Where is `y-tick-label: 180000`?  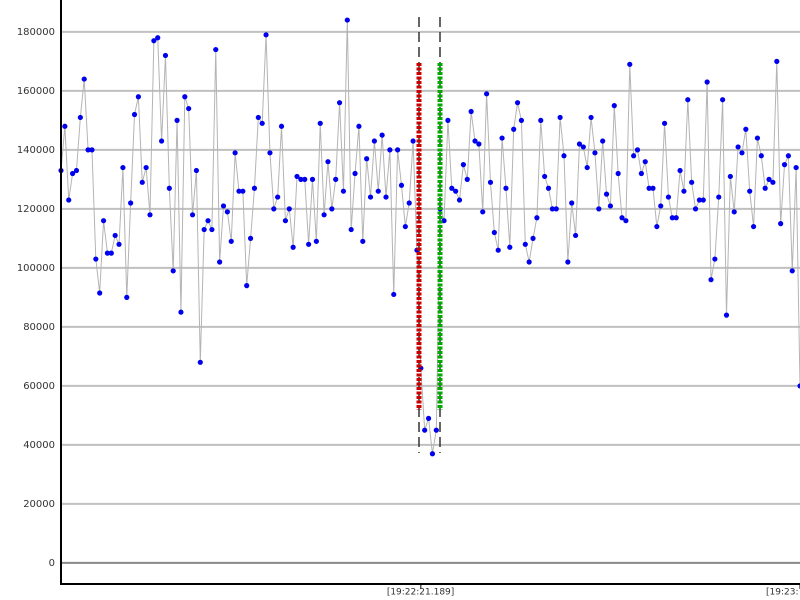
y-tick-label: 180000 is located at coordinates (36, 32).